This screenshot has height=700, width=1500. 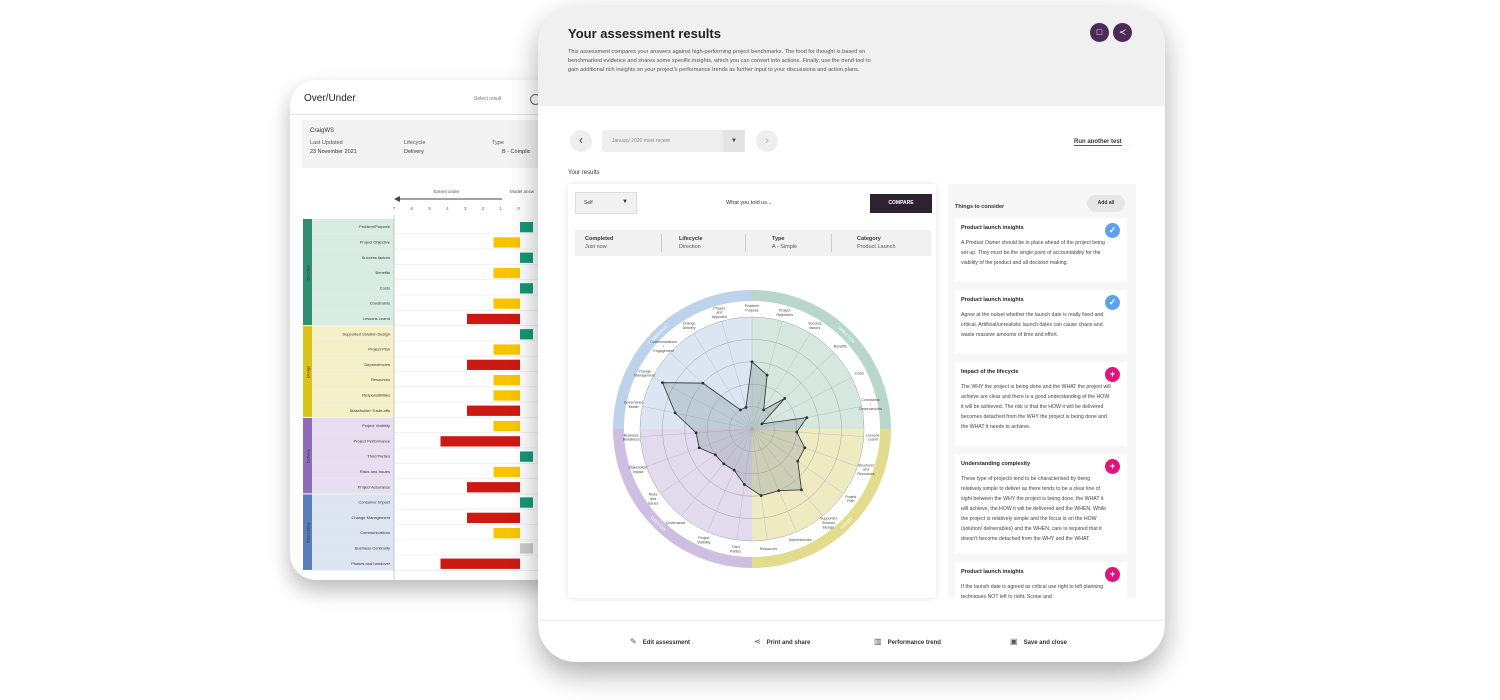 I want to click on project-name: CraigWS, so click(x=322, y=131).